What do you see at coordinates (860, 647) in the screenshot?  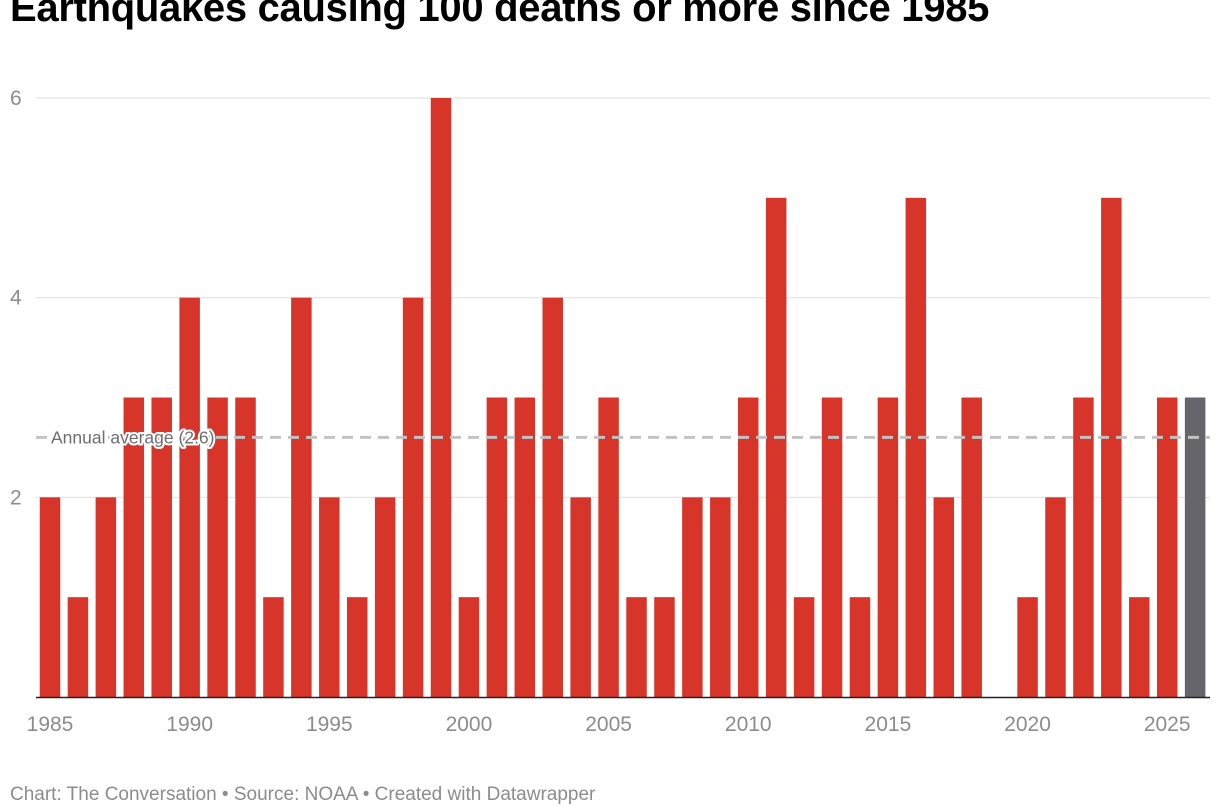 I see `bar-2014` at bounding box center [860, 647].